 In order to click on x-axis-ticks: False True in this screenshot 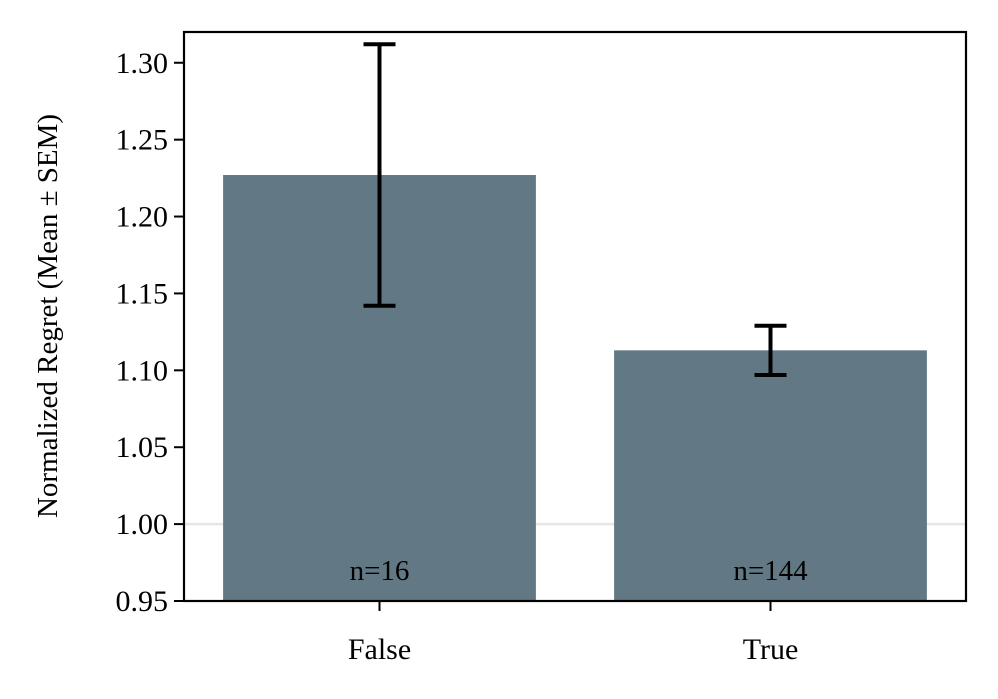, I will do `click(573, 633)`.